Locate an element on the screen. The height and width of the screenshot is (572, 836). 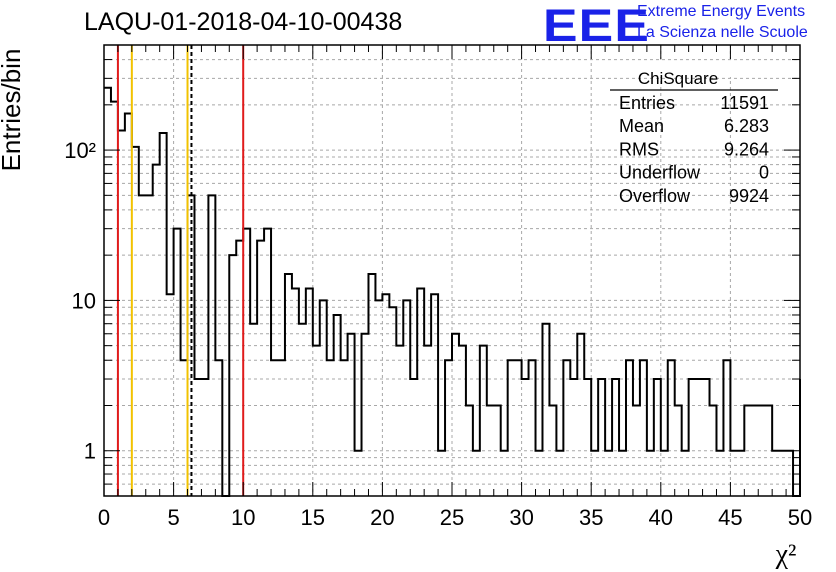
x-tick-label: 25 is located at coordinates (452, 517).